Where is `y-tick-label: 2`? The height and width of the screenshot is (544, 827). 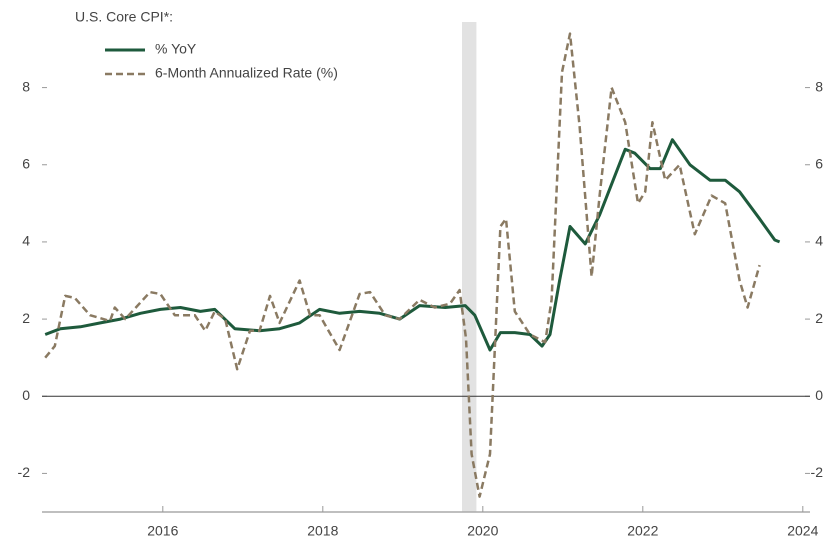 y-tick-label: 2 is located at coordinates (26, 318).